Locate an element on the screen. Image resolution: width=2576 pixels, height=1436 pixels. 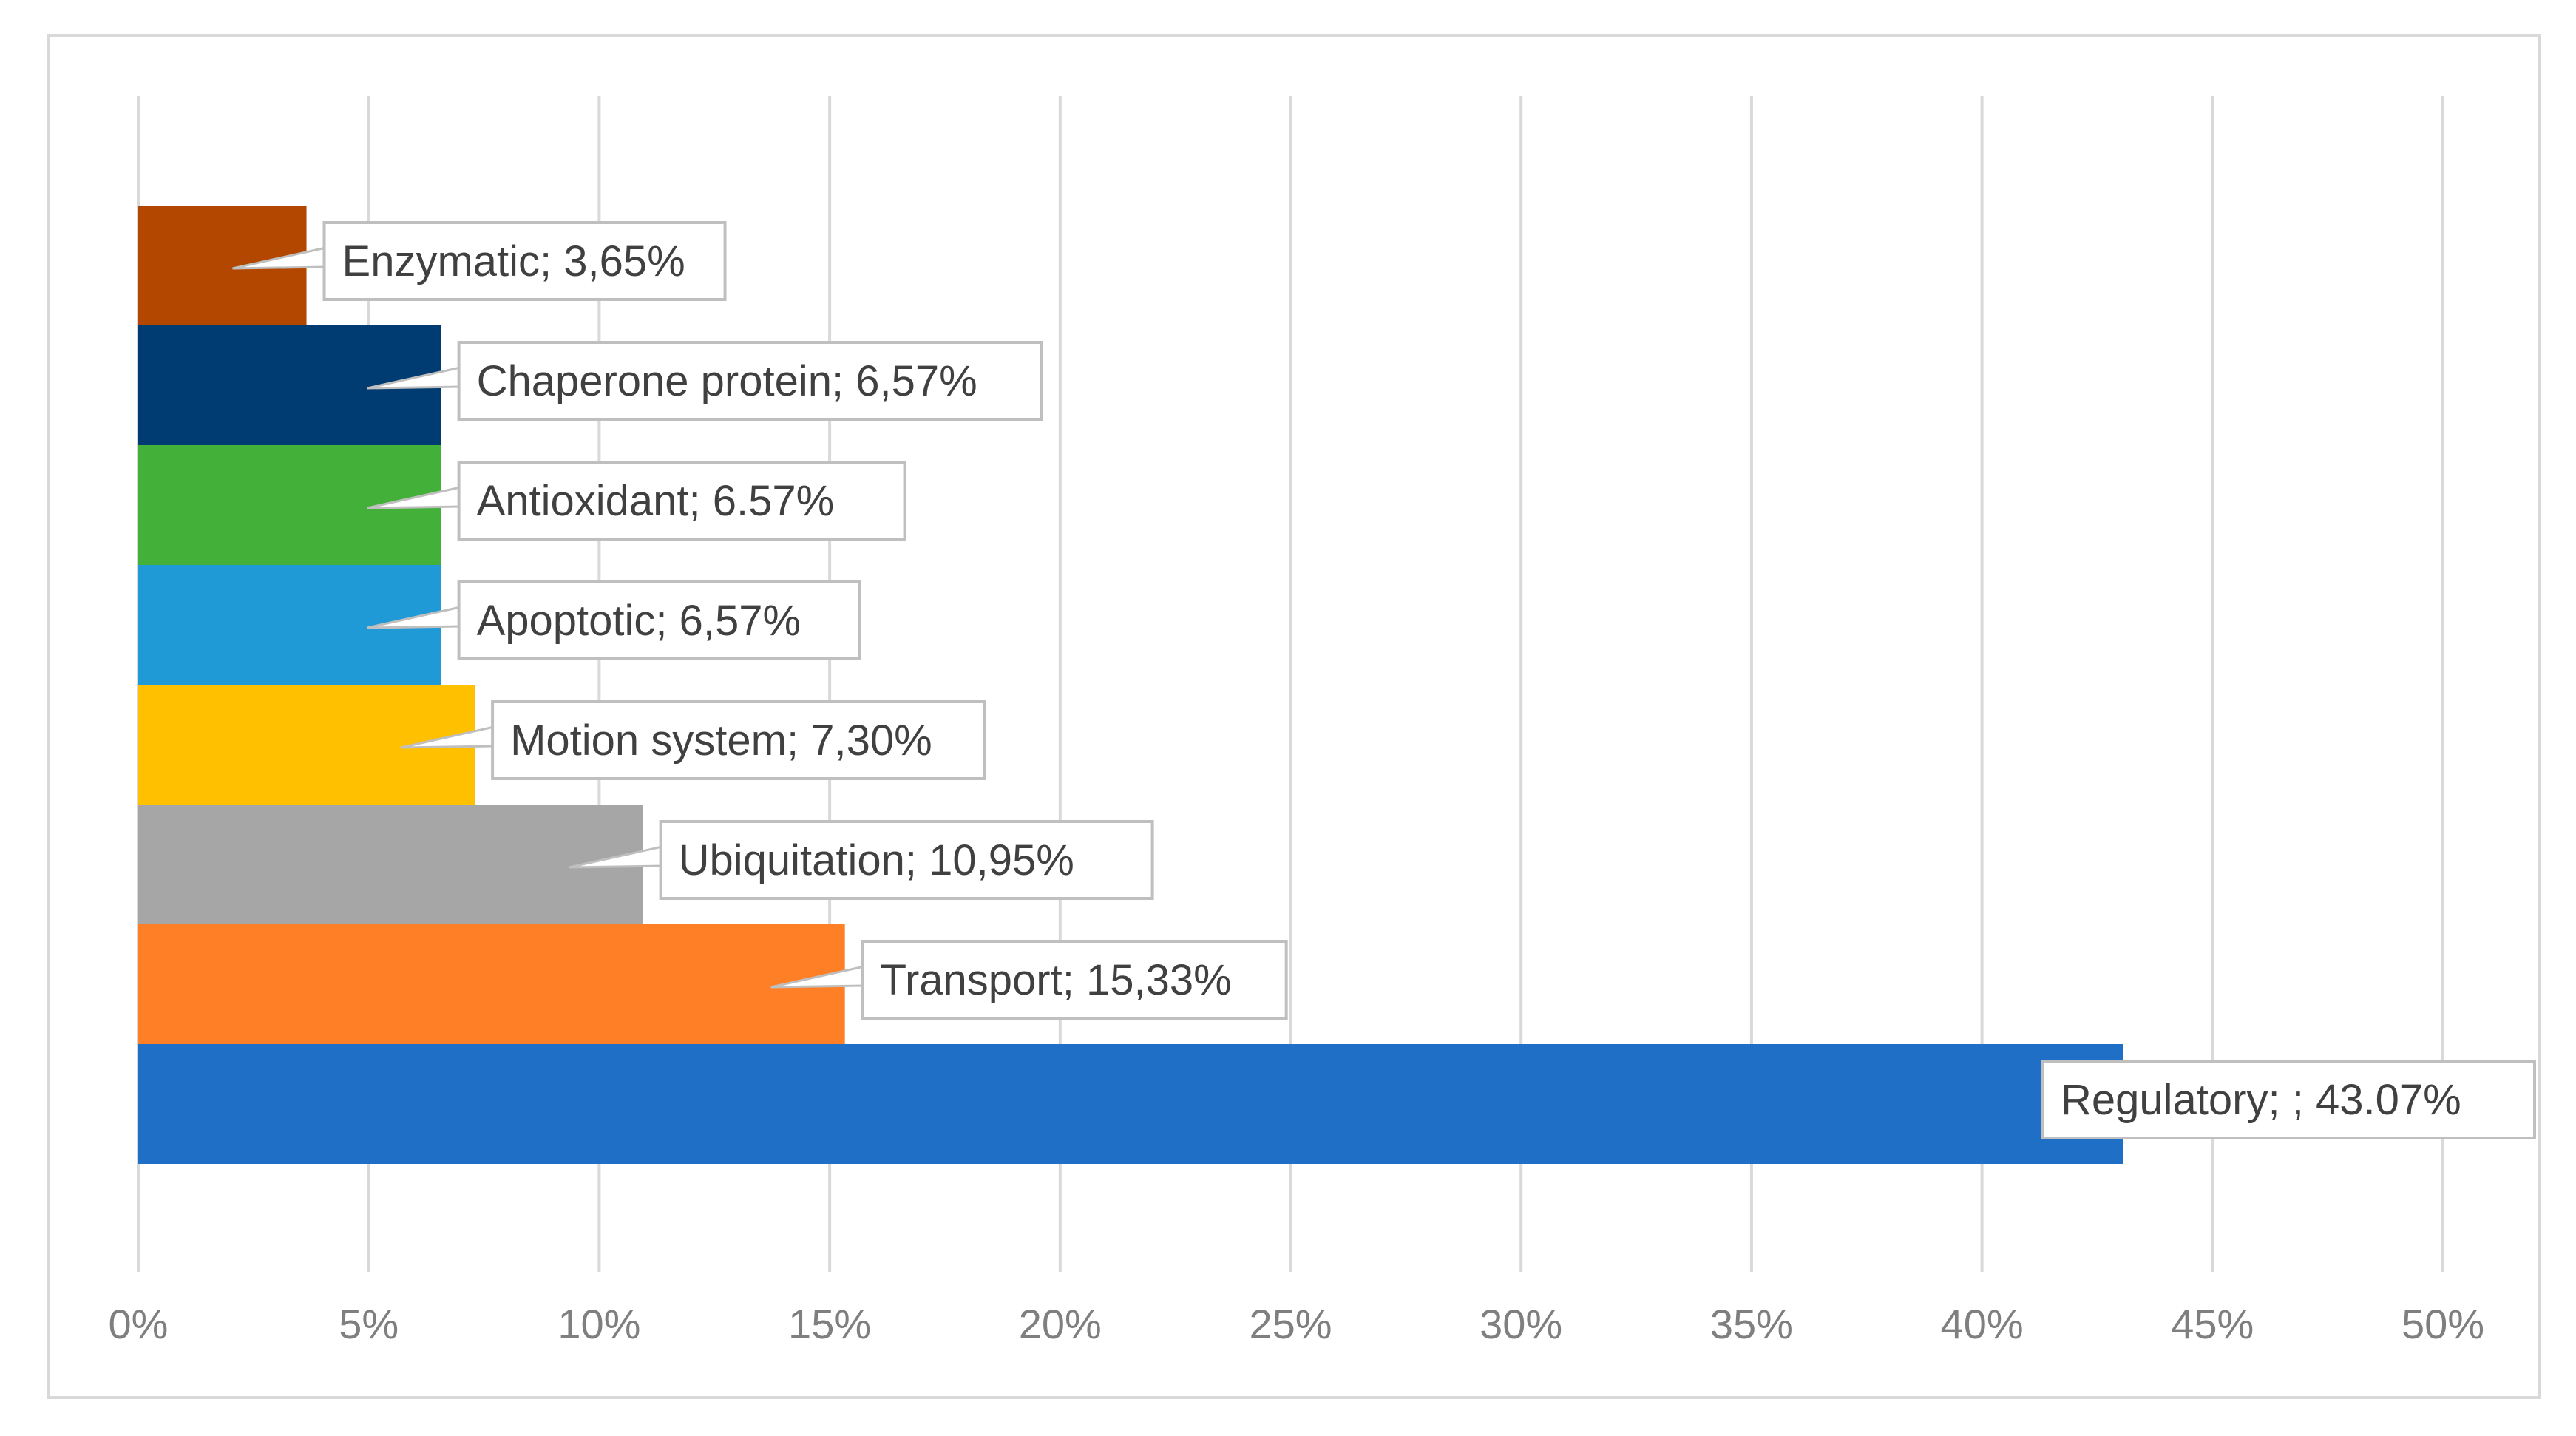
x-tick-label: 30% is located at coordinates (1520, 1324).